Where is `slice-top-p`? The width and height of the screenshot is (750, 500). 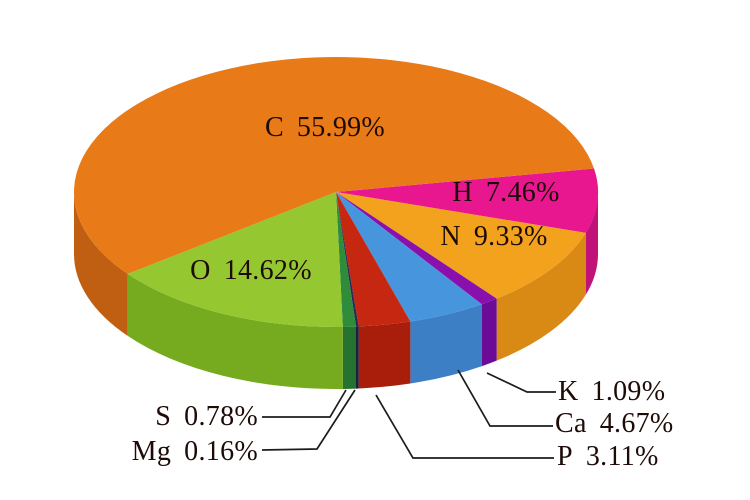 slice-top-p is located at coordinates (373, 259).